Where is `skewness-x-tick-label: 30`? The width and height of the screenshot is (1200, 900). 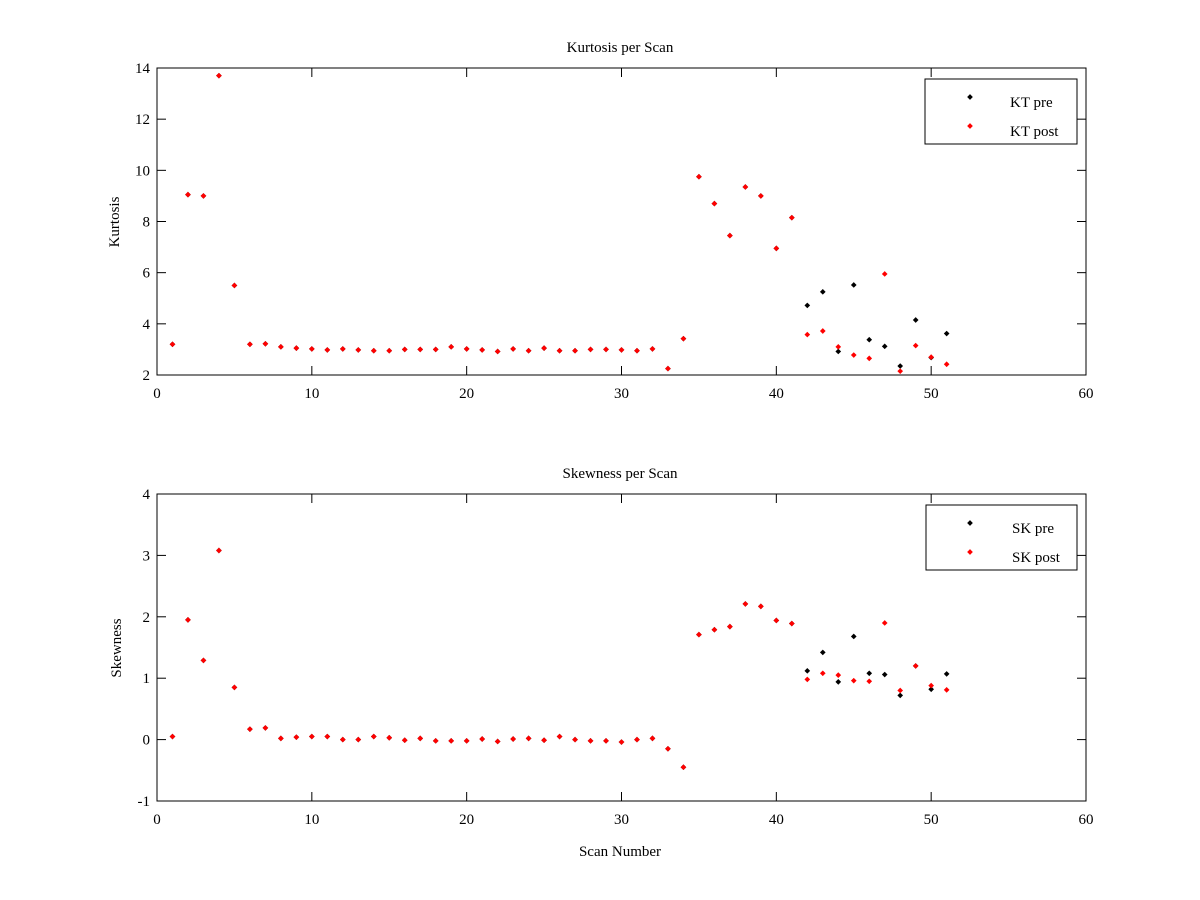
skewness-x-tick-label: 30 is located at coordinates (621, 820).